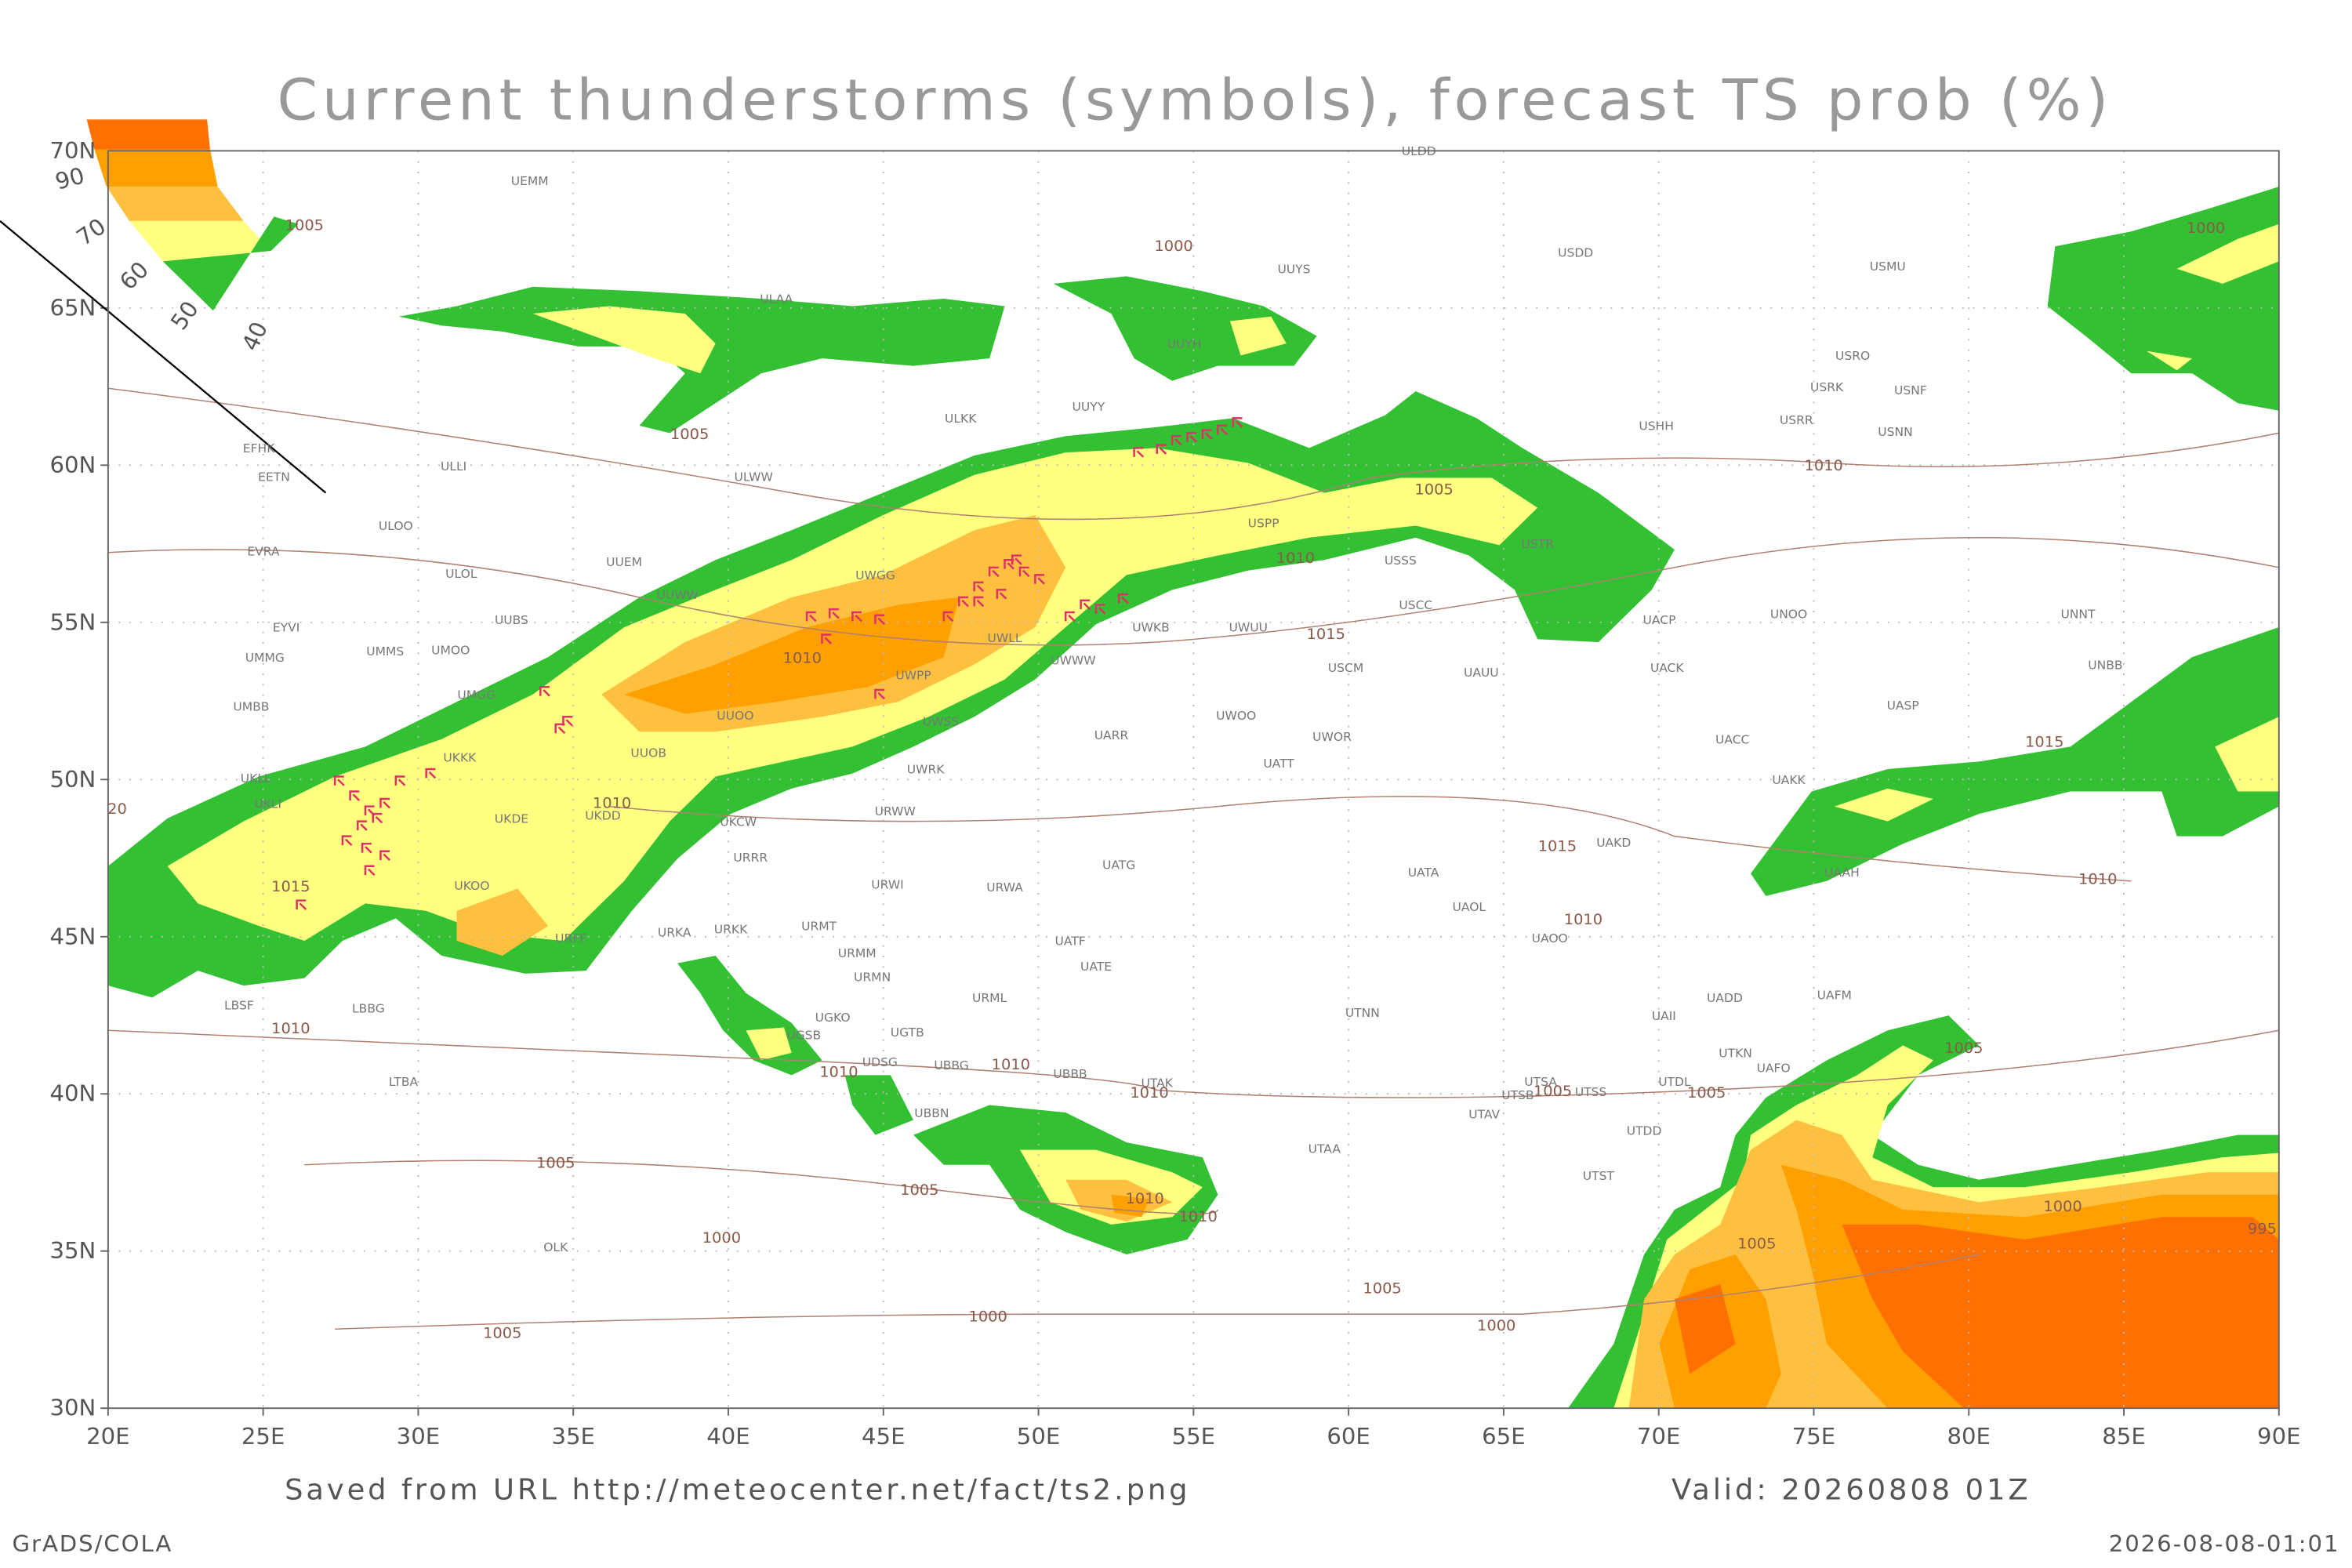  Describe the element at coordinates (803, 1036) in the screenshot. I see `station-label: UGSB` at that location.